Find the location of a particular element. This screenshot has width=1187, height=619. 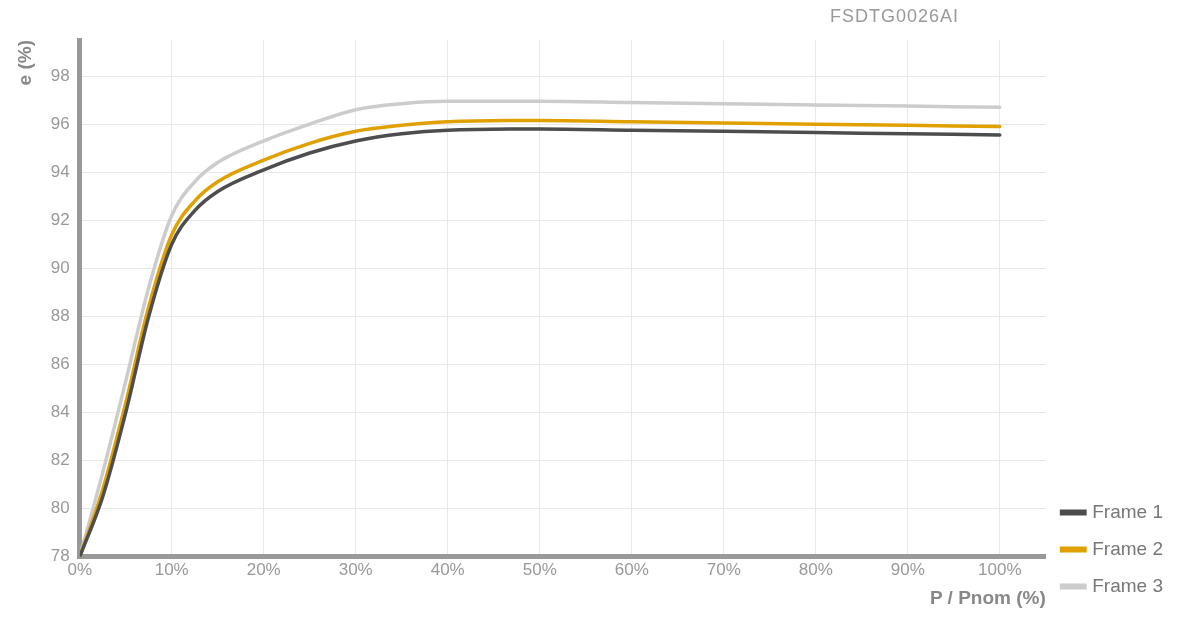

text: FSDTG0026AI is located at coordinates (894, 16).